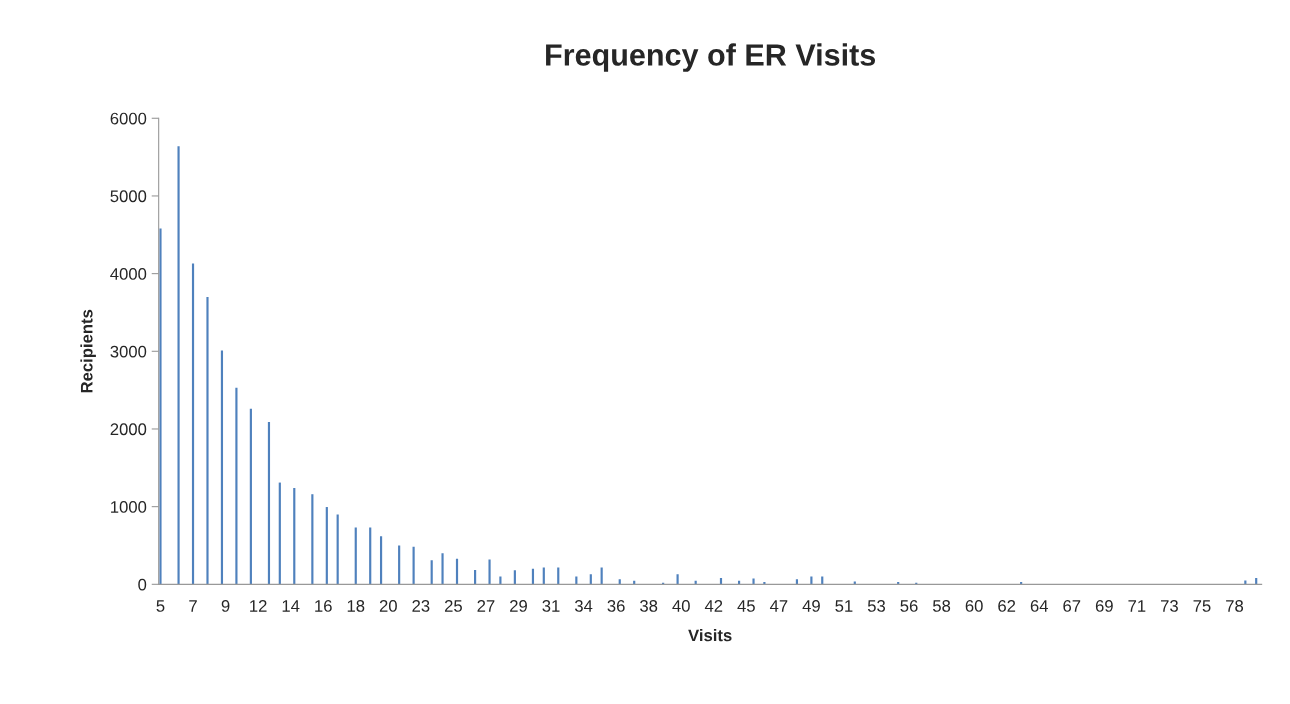 This screenshot has width=1290, height=704. I want to click on x-tick-label: 9, so click(225, 606).